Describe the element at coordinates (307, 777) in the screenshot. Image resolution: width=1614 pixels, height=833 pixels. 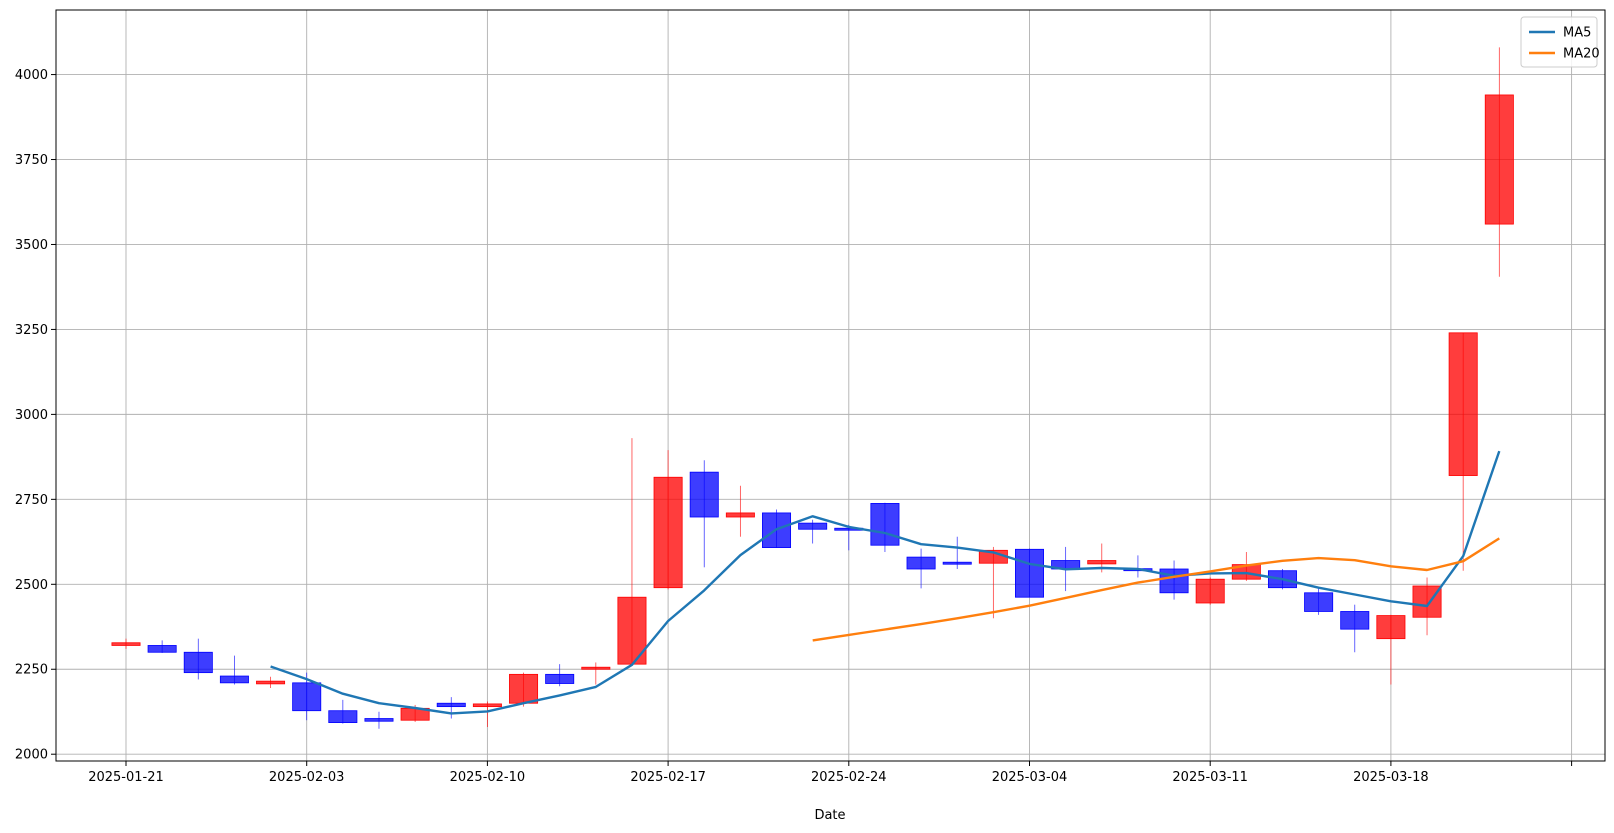
I see `x-tick-label: 2025-02-03` at that location.